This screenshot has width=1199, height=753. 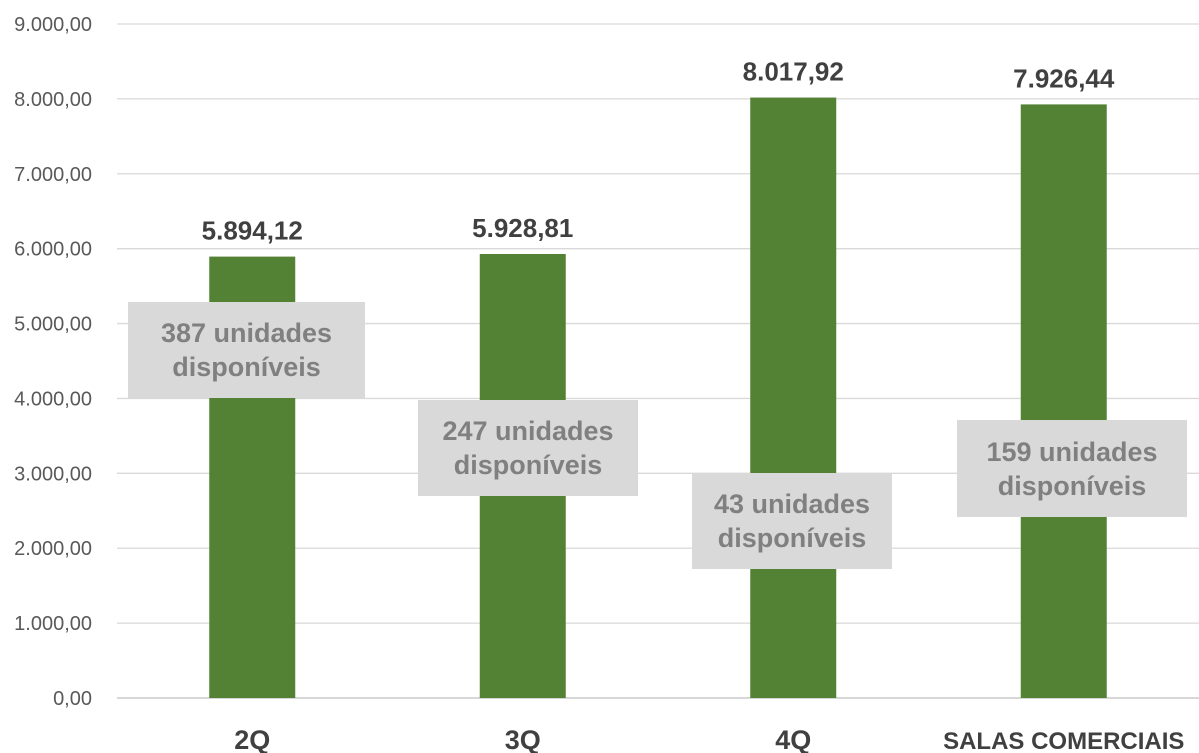 What do you see at coordinates (792, 538) in the screenshot?
I see `annotation-4q-line2: disponíveis` at bounding box center [792, 538].